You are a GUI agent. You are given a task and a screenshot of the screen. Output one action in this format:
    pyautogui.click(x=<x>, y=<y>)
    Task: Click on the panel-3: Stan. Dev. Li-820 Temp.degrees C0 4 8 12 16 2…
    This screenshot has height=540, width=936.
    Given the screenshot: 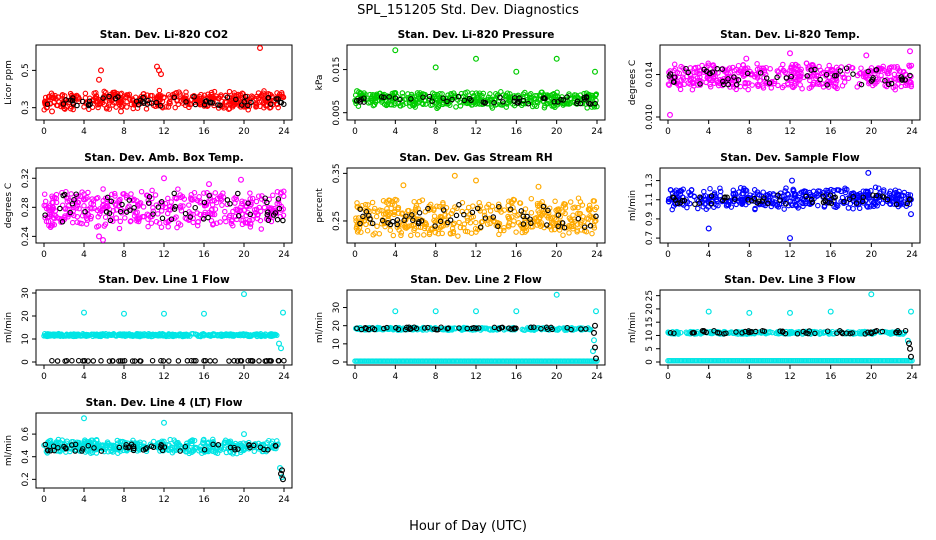 What is the action you would take?
    pyautogui.click(x=774, y=83)
    